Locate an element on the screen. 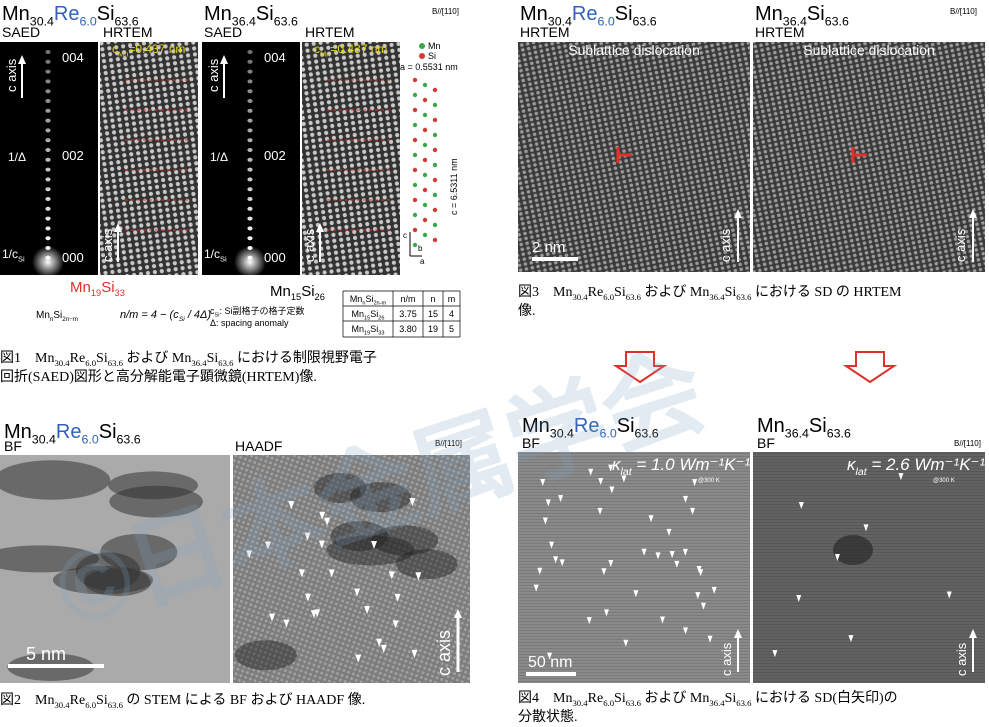  dislocation-symbol is located at coordinates (859, 155).